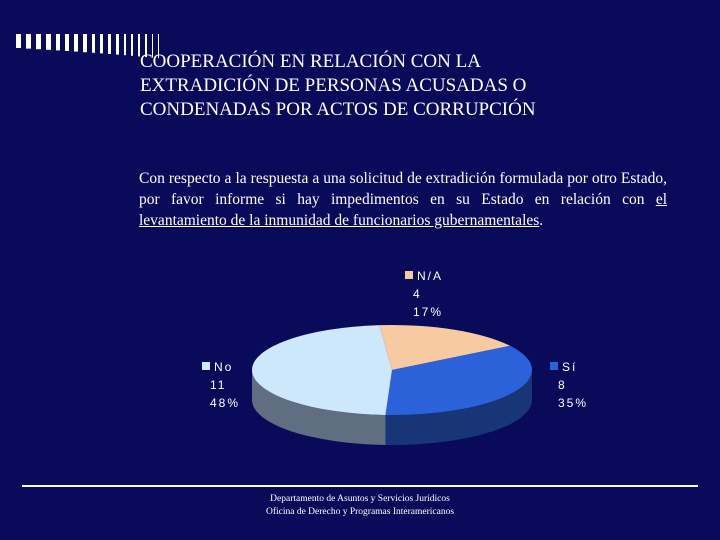  What do you see at coordinates (206, 366) in the screenshot?
I see `legend-marker-no` at bounding box center [206, 366].